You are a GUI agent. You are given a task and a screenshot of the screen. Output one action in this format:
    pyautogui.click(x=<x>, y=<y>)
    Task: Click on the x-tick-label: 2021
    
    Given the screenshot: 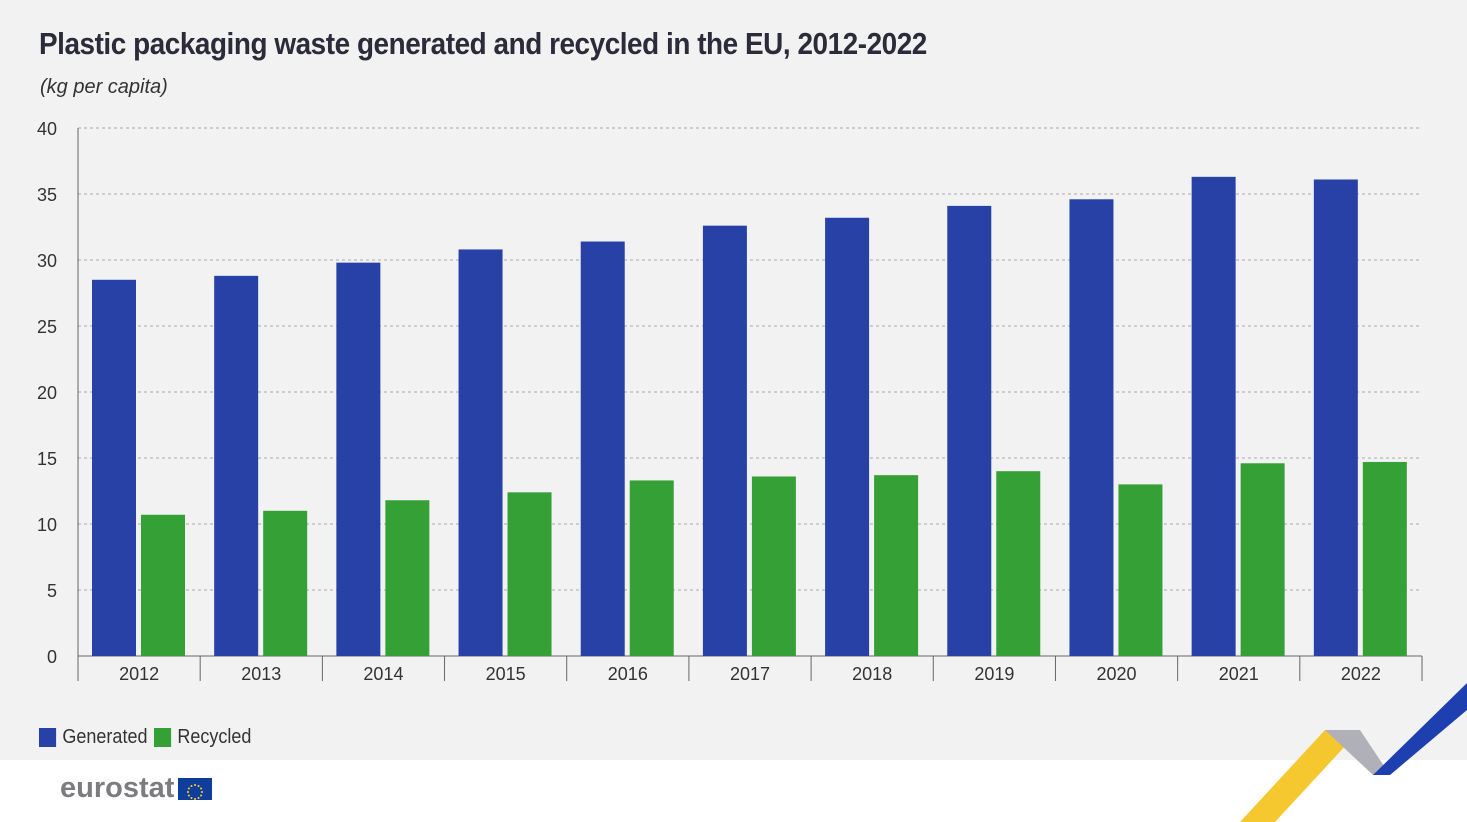 What is the action you would take?
    pyautogui.click(x=1239, y=674)
    